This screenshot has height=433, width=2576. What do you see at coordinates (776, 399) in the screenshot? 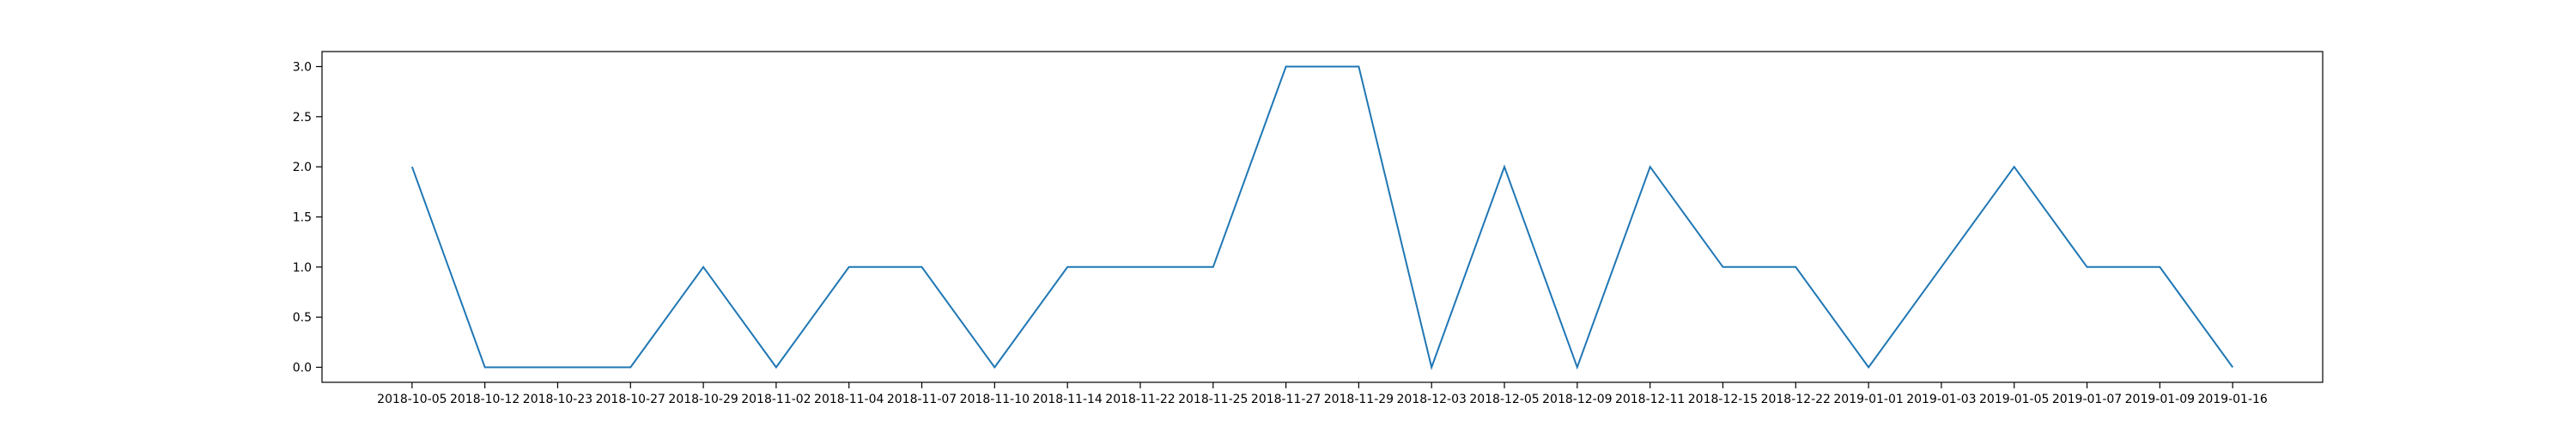
I see `x-tick-label: 2018-11-02` at bounding box center [776, 399].